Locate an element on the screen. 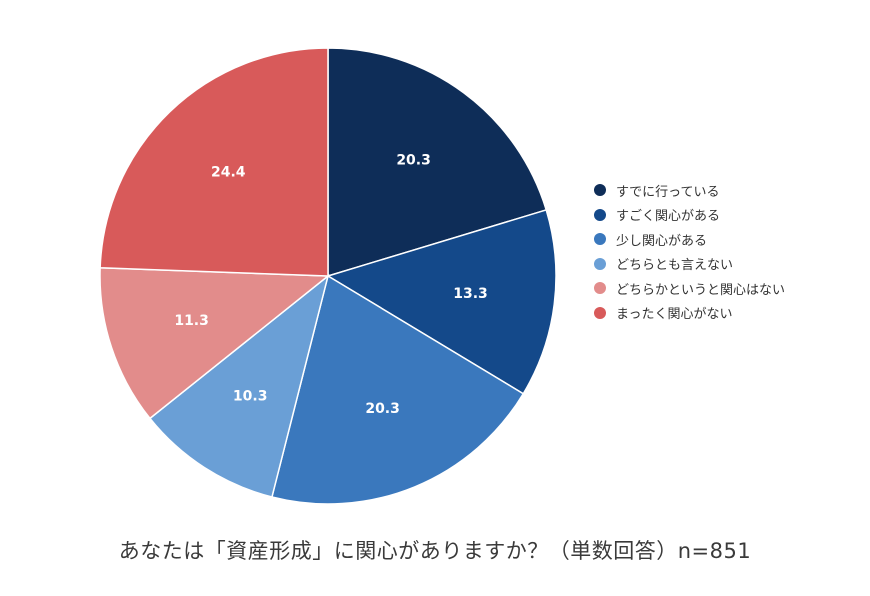  legend-label: すごく関心がある is located at coordinates (668, 217).